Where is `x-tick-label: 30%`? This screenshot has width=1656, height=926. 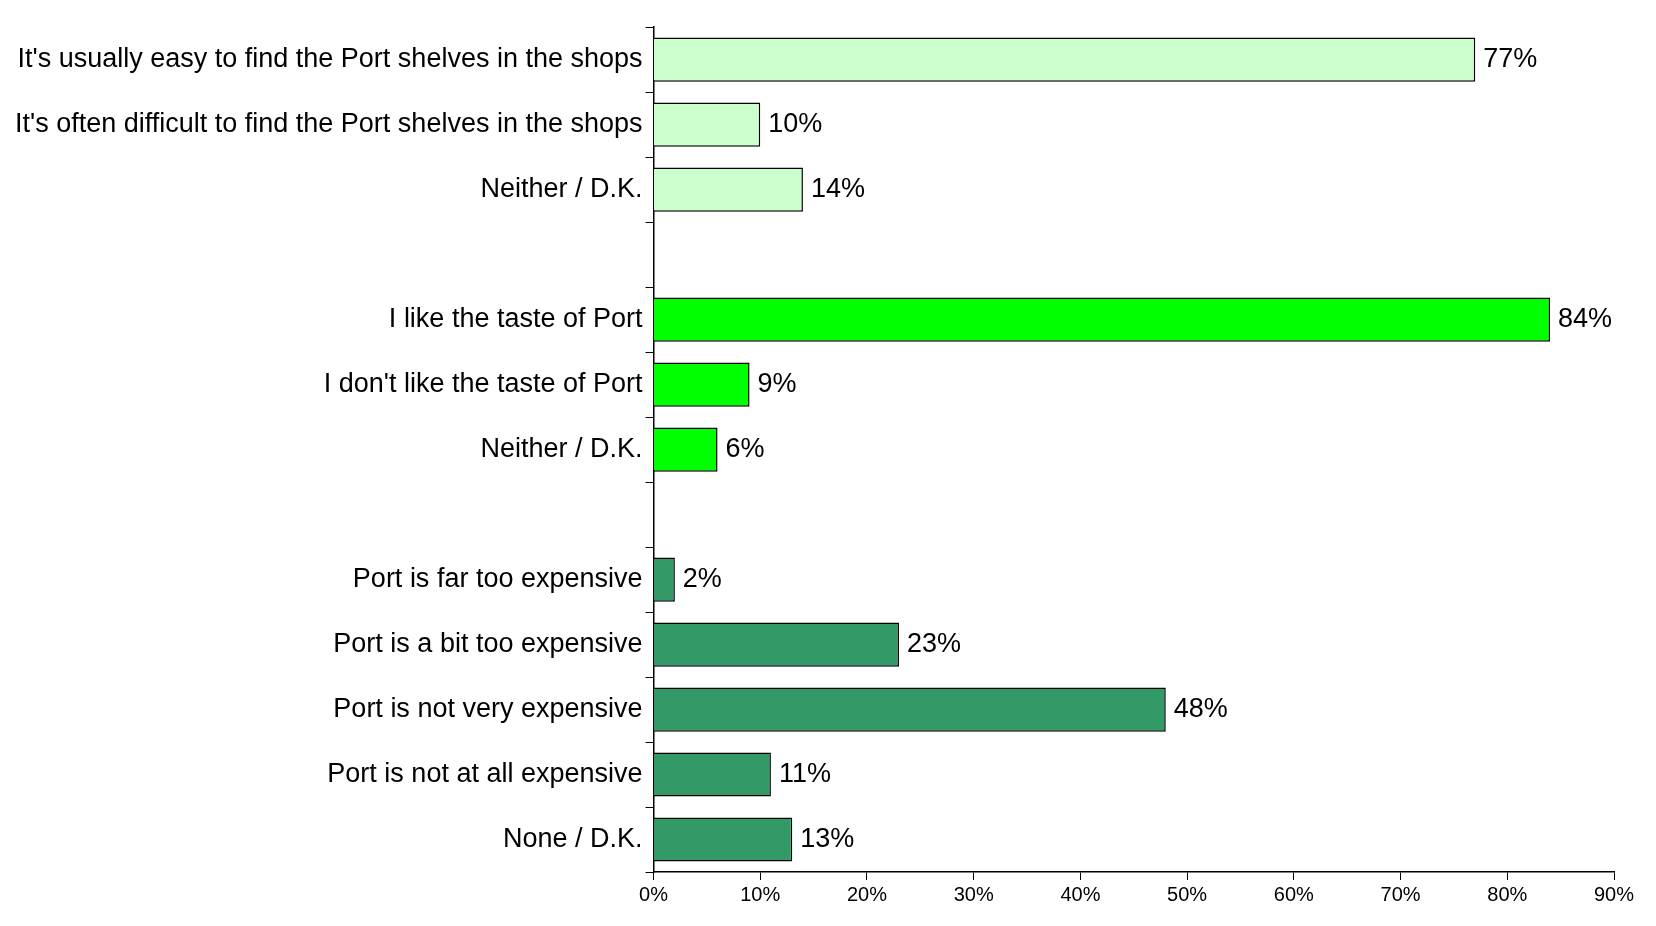 x-tick-label: 30% is located at coordinates (973, 893).